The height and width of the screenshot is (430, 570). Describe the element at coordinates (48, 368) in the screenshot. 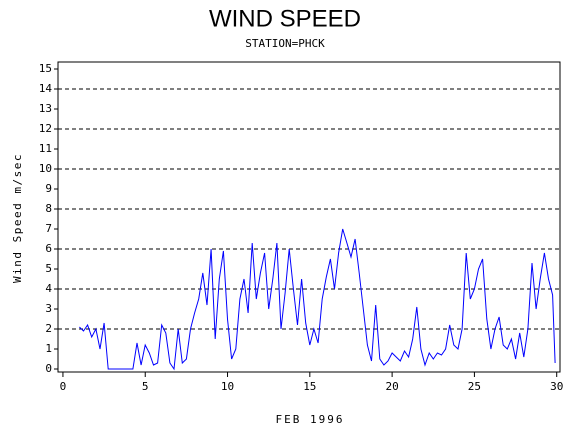

I see `y-tick-label: 0` at that location.